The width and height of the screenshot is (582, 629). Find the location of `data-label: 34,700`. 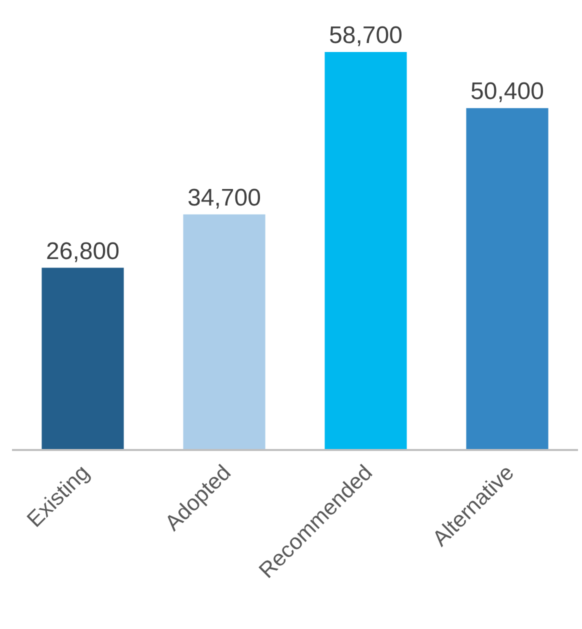

data-label: 34,700 is located at coordinates (224, 198).